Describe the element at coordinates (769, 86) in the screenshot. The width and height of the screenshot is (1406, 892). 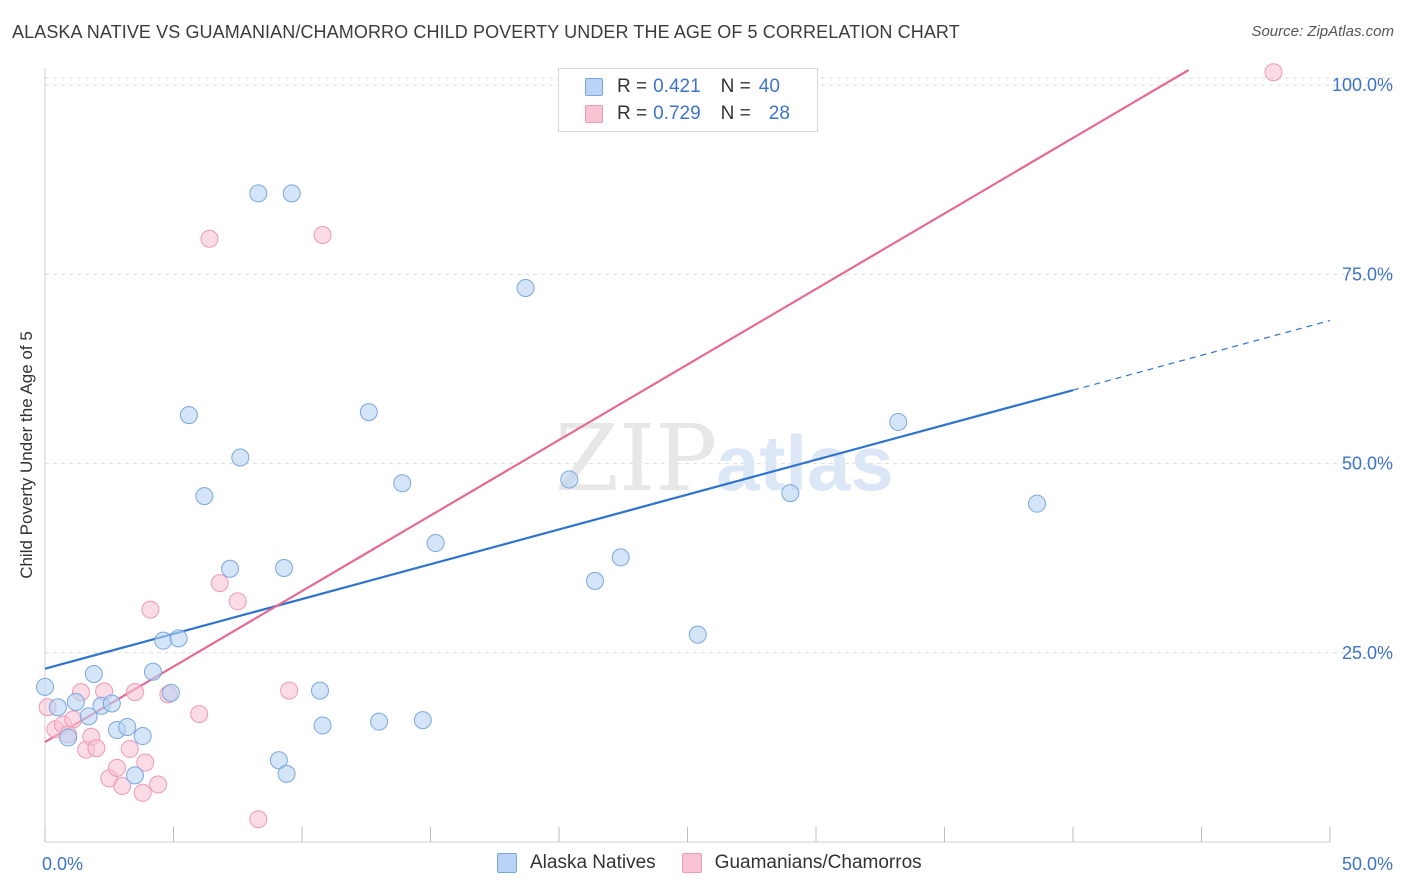
I see `legend-n-value: 40` at that location.